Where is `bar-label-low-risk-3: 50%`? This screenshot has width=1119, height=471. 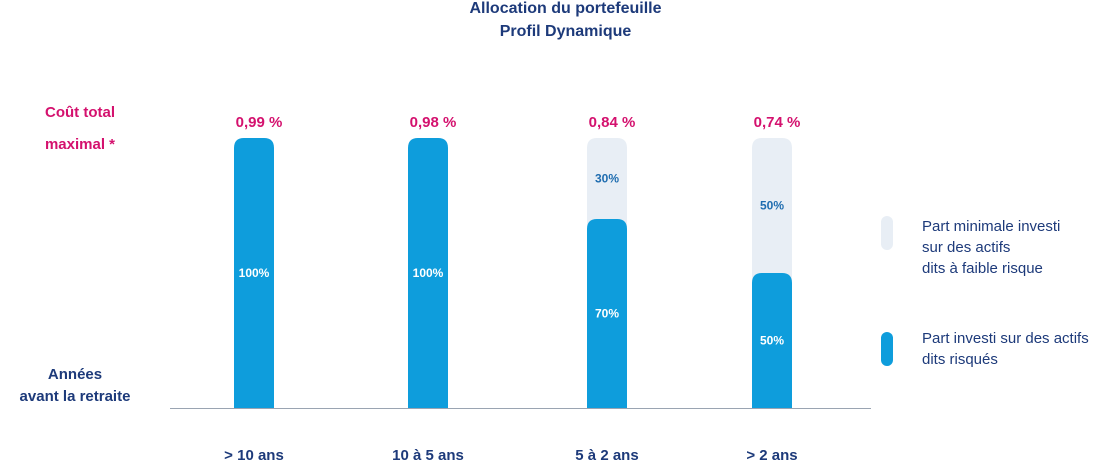
bar-label-low-risk-3: 50% is located at coordinates (772, 206).